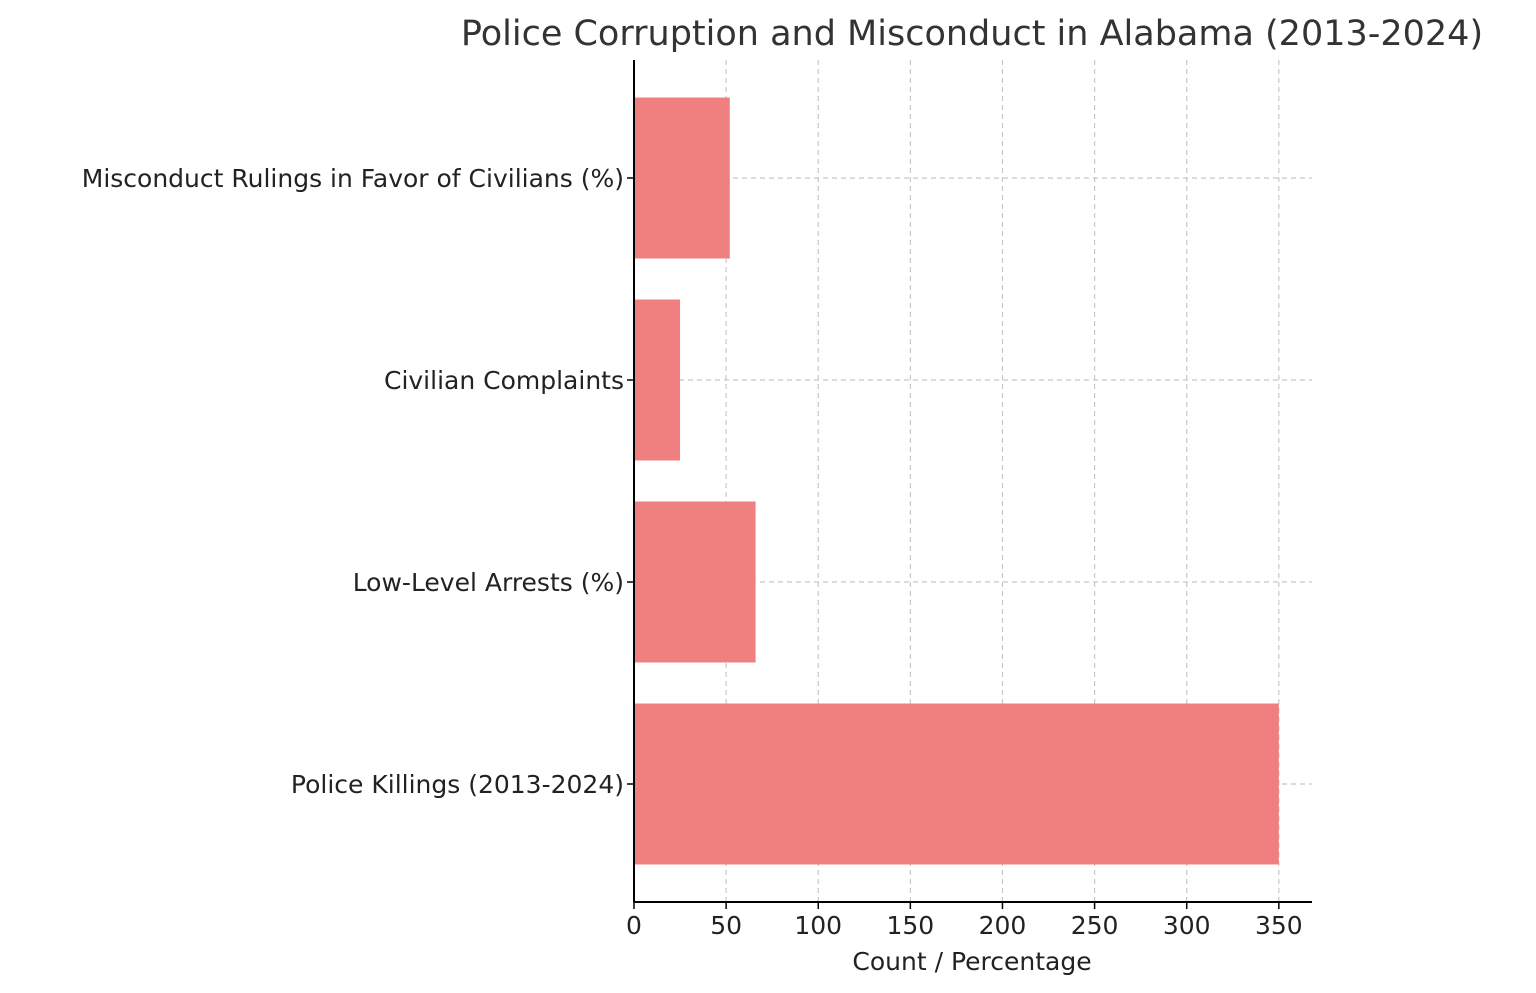 The image size is (1536, 993). I want to click on category-label: Low-Level Arrests (%), so click(488, 582).